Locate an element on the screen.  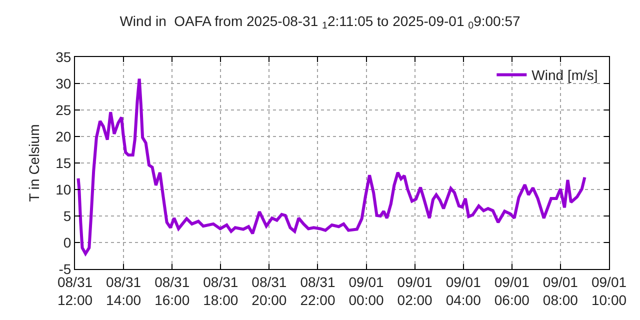
x-tick-label: 08/31 16:00 is located at coordinates (172, 291).